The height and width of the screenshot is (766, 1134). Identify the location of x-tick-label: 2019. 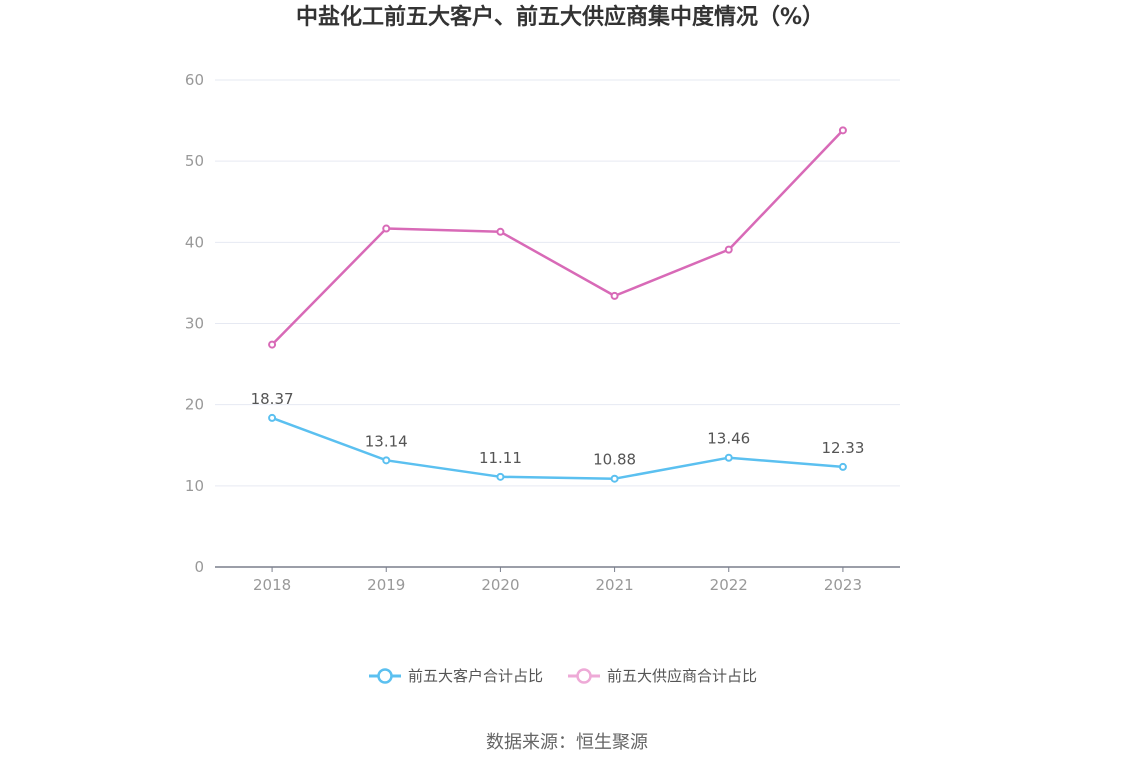
(386, 585).